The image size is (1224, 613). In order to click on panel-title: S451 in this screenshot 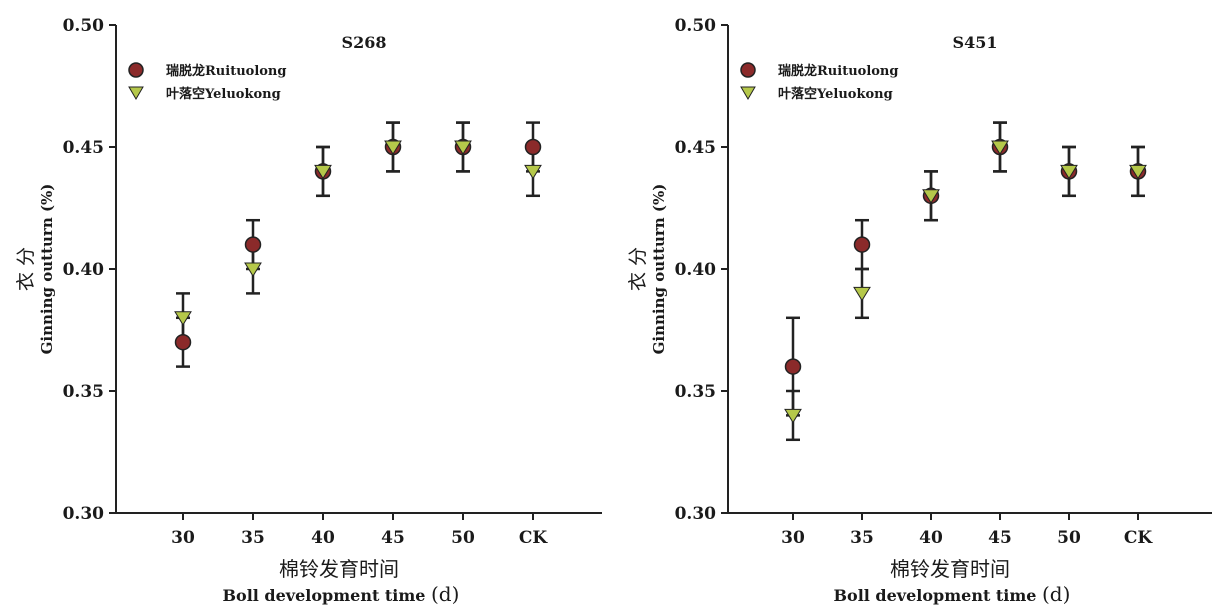, I will do `click(975, 42)`.